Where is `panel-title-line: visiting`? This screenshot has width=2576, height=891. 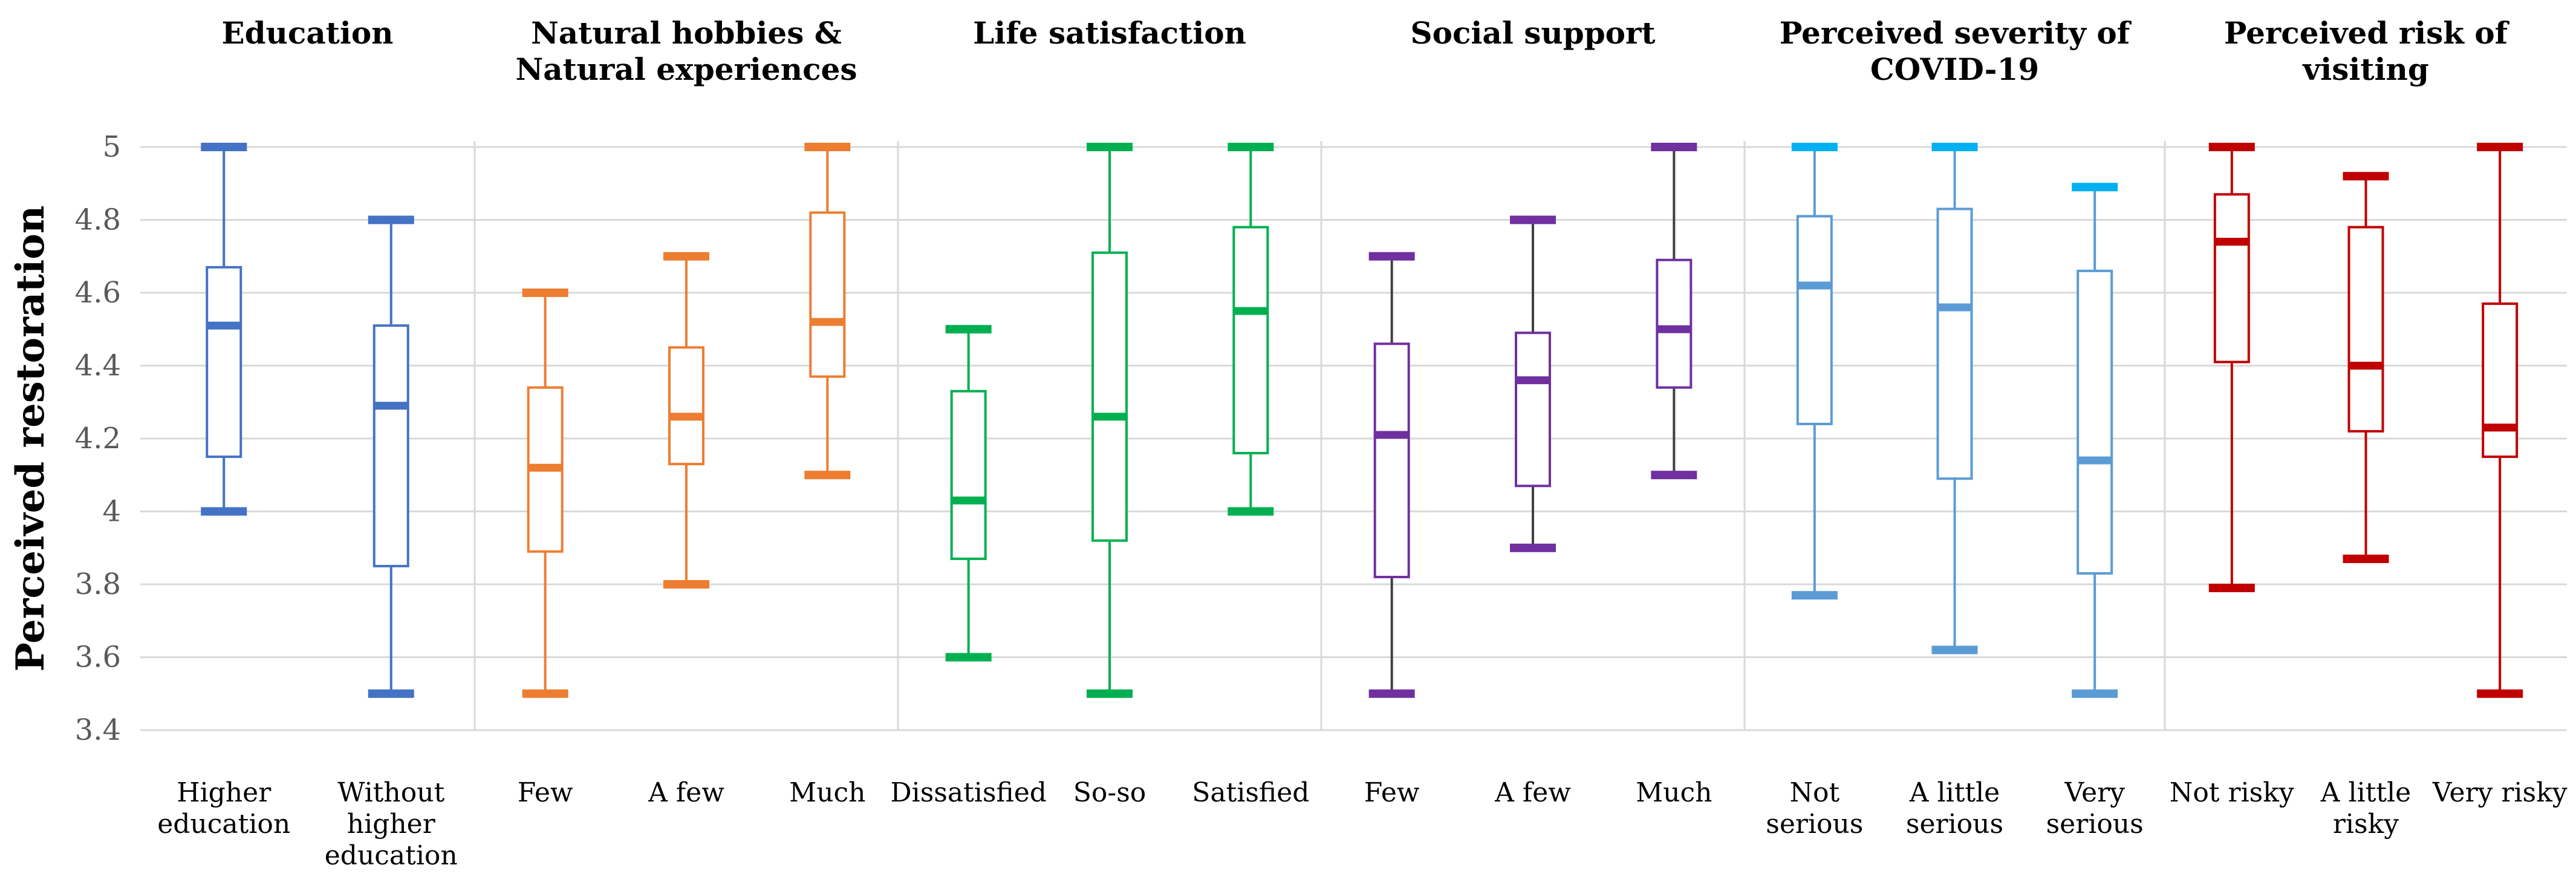
panel-title-line: visiting is located at coordinates (2365, 69).